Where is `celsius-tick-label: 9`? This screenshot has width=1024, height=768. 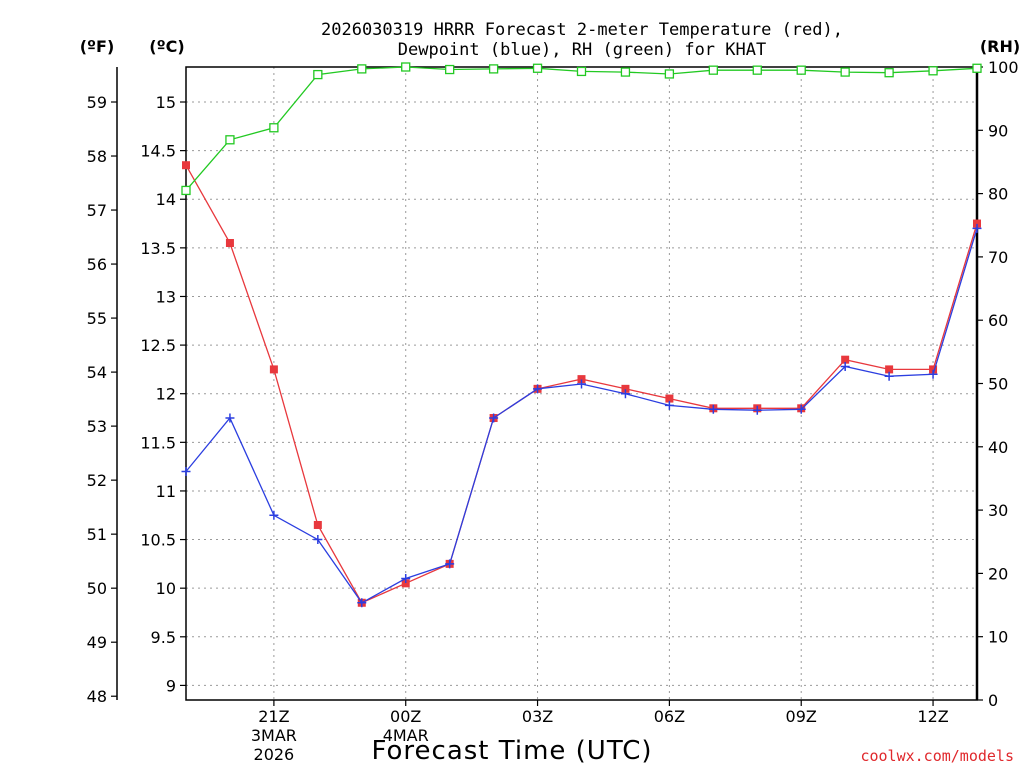
celsius-tick-label: 9 is located at coordinates (171, 685).